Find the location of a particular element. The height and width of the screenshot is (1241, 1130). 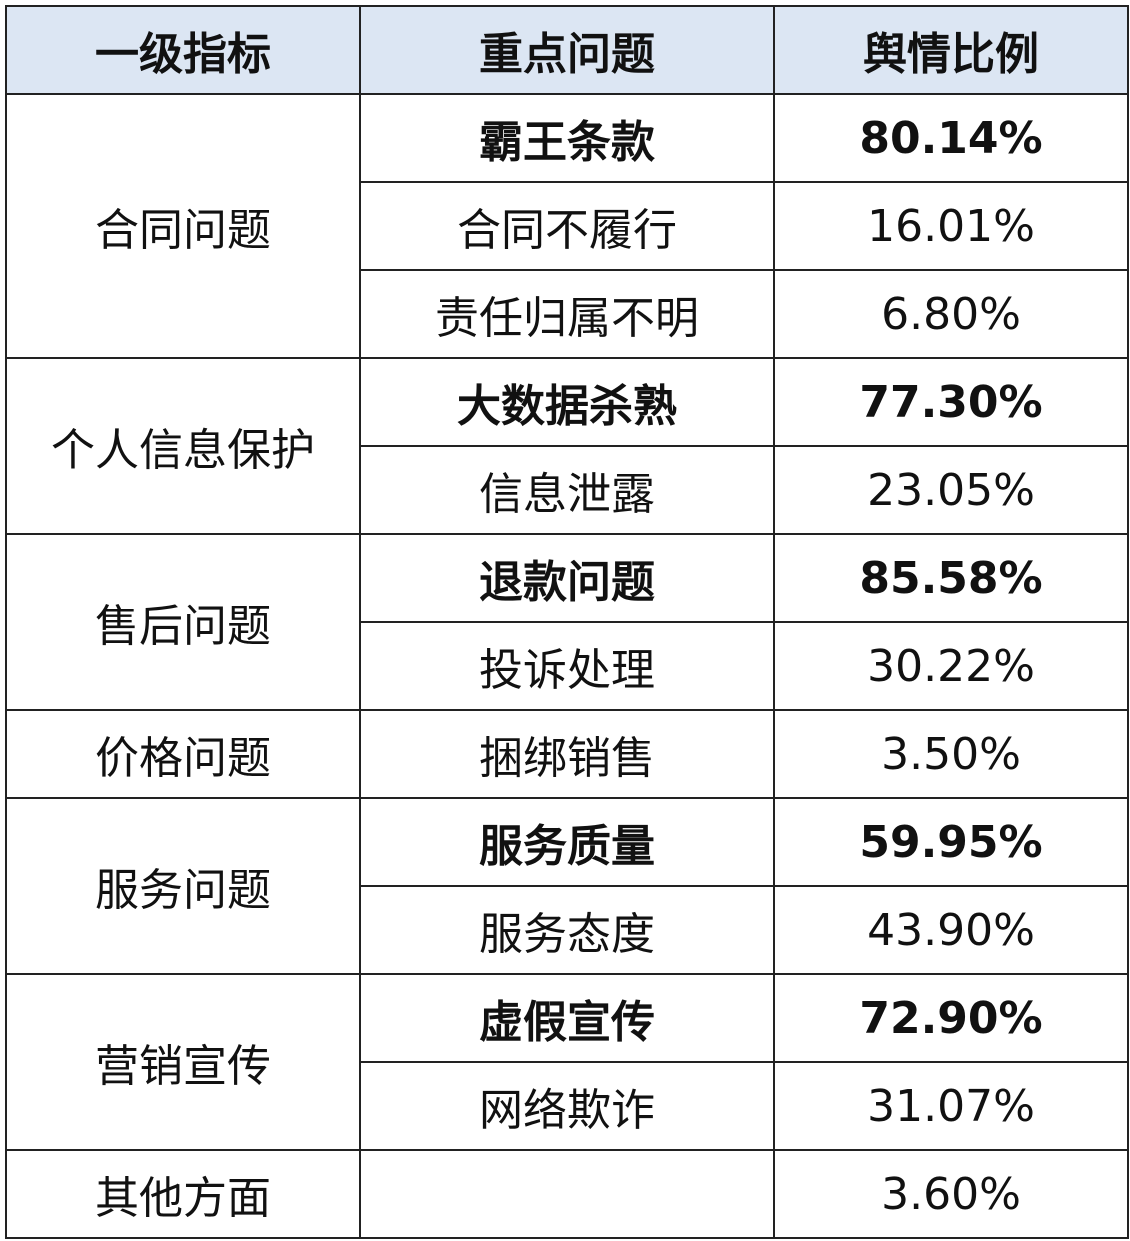

issue-cell: 合同不履行 is located at coordinates (567, 226).